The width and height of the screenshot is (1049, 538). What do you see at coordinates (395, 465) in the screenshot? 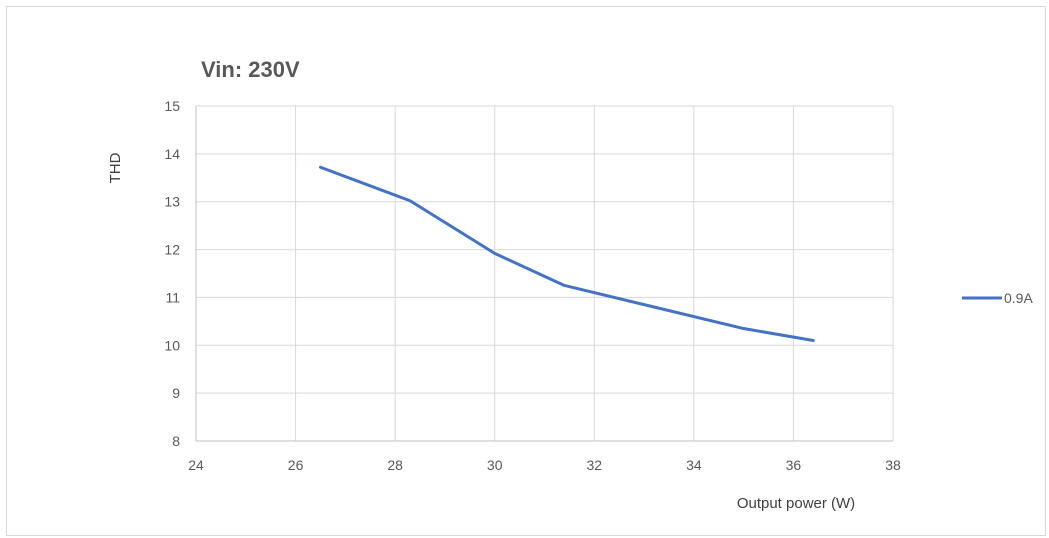
I see `x-tick-label: 28` at bounding box center [395, 465].